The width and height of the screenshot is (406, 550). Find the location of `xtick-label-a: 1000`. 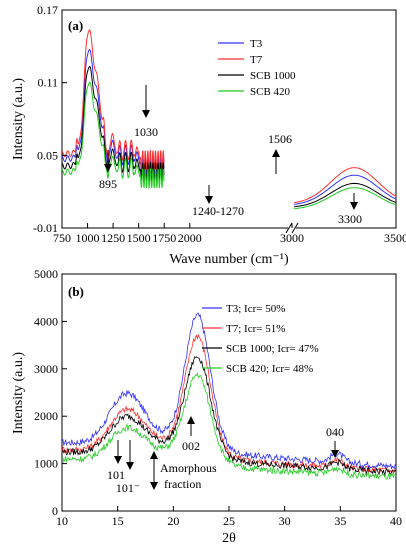

xtick-label-a: 1000 is located at coordinates (88, 238).